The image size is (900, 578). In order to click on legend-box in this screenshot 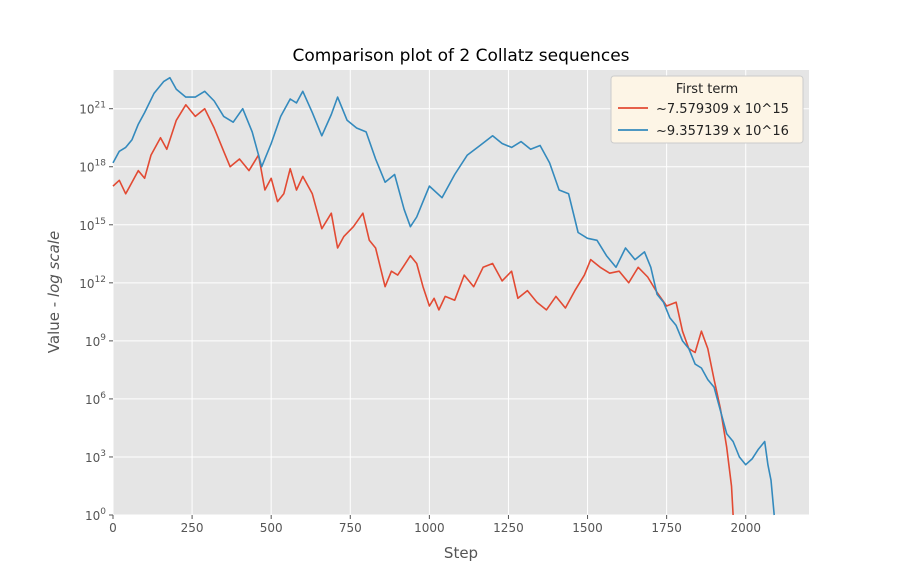, I will do `click(707, 109)`.